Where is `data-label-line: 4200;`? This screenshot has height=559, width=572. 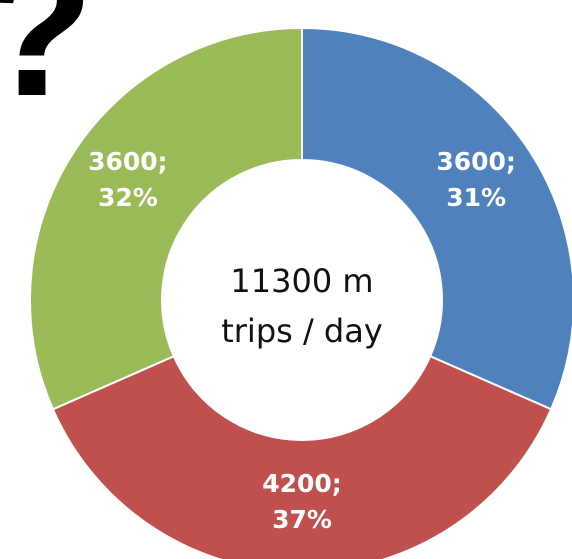
data-label-line: 4200; is located at coordinates (302, 483).